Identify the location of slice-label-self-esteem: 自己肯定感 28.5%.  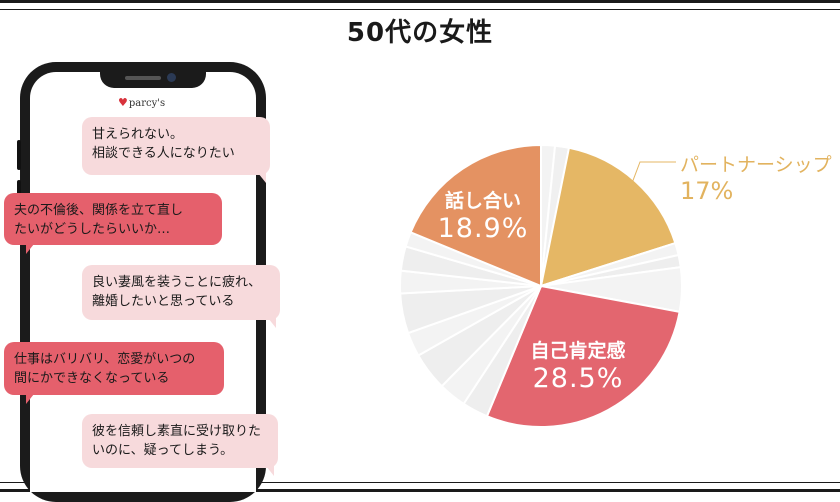
(578, 365).